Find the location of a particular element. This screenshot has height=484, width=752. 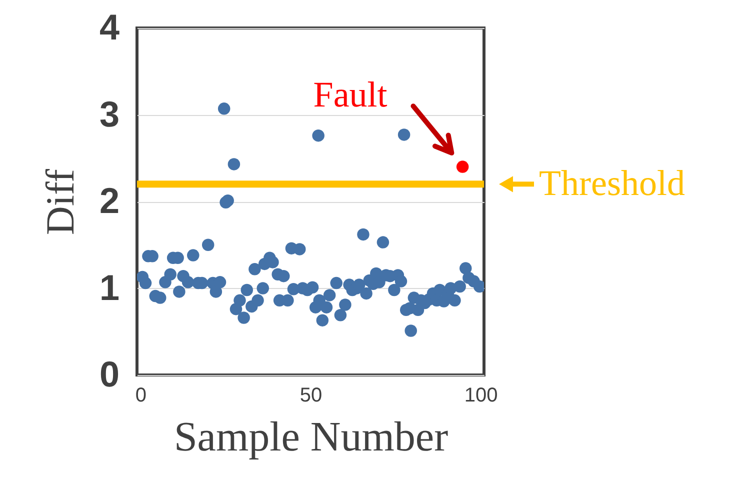

x-tick-label: 50 is located at coordinates (311, 395).